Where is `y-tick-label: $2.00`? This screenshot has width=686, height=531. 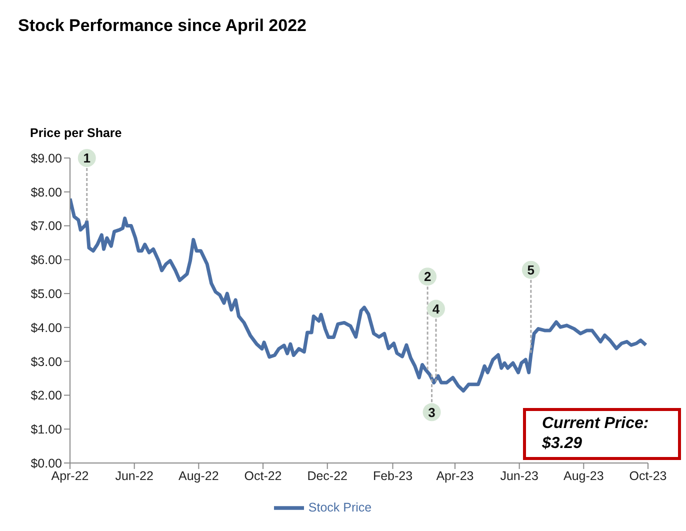 y-tick-label: $2.00 is located at coordinates (46, 395).